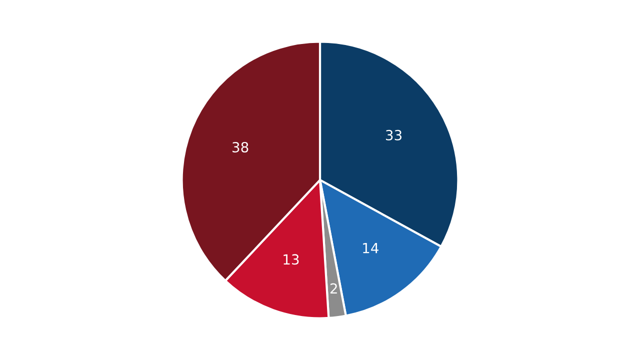 Image resolution: width=640 pixels, height=360 pixels. What do you see at coordinates (240, 147) in the screenshot?
I see `data-label: 38` at bounding box center [240, 147].